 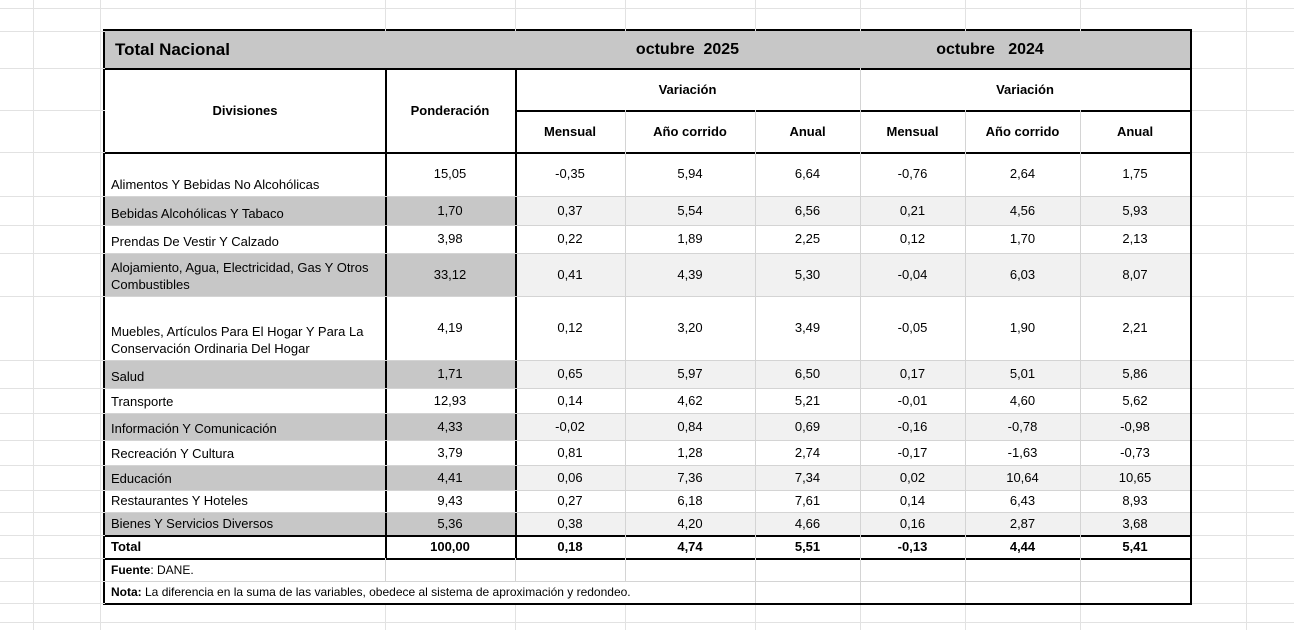 What do you see at coordinates (1022, 374) in the screenshot?
I see `value-cell: 5,01` at bounding box center [1022, 374].